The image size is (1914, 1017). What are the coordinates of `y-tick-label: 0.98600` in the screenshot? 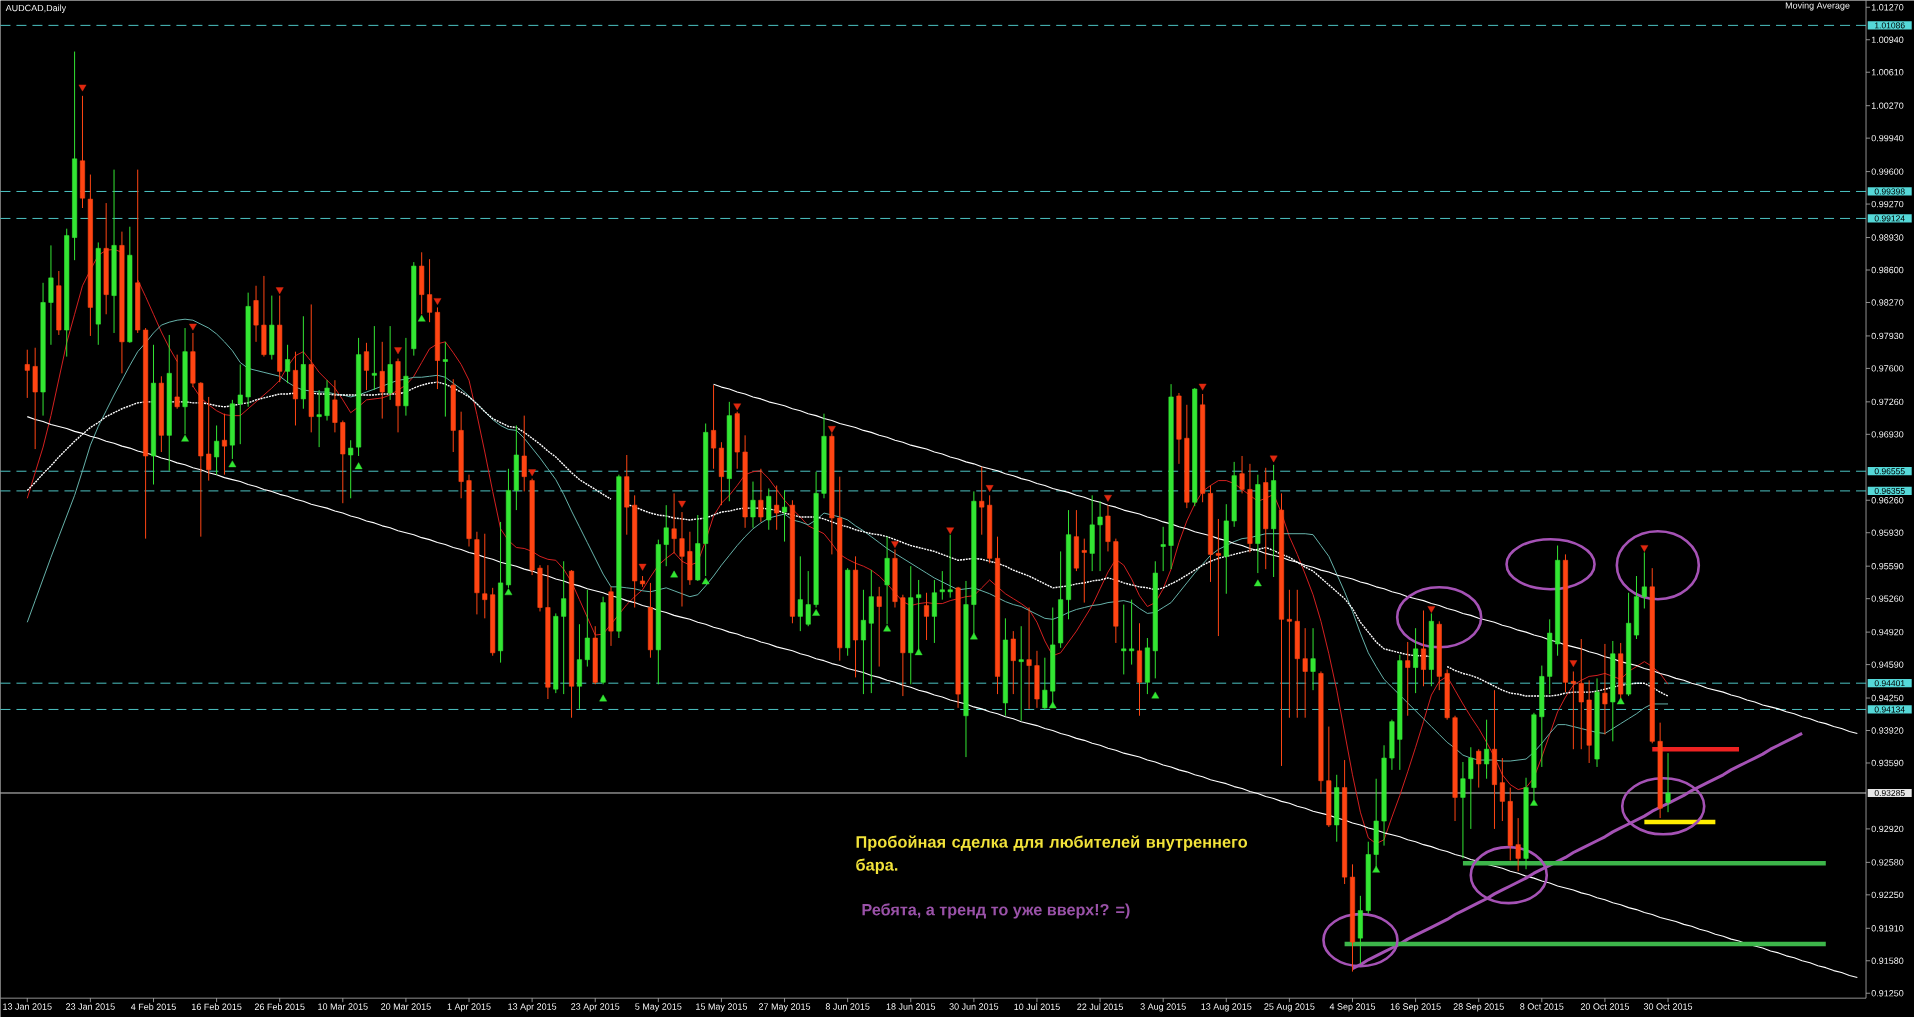 It's located at (1887, 270).